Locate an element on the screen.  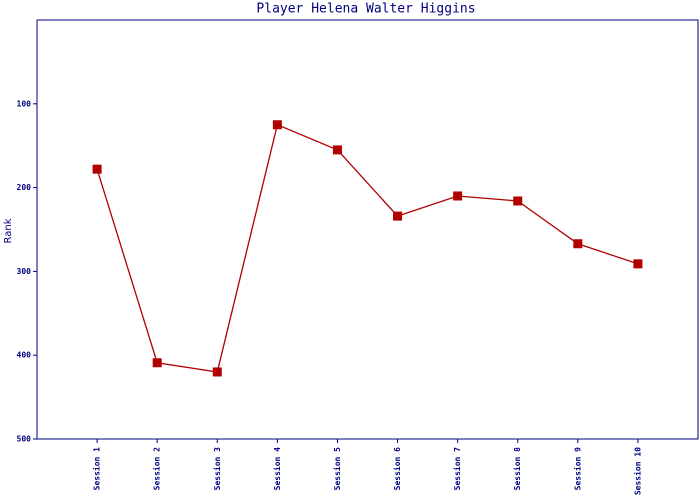
y-tick-label: 500 is located at coordinates (24, 439).